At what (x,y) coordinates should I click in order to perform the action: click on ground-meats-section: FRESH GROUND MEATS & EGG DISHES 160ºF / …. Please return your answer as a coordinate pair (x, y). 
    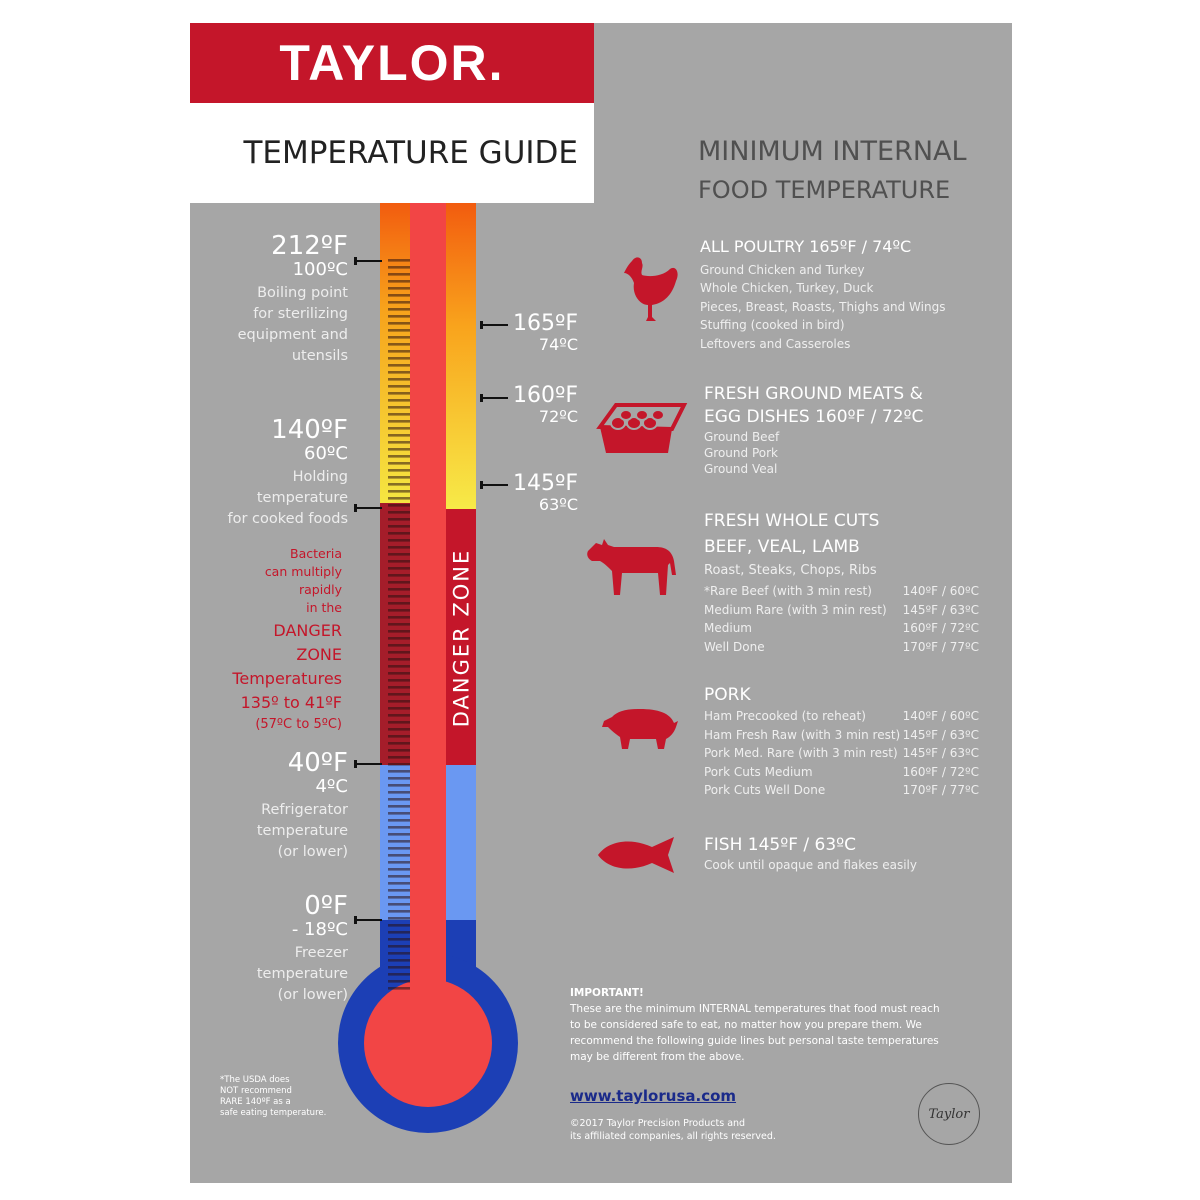
    Looking at the image, I should click on (854, 430).